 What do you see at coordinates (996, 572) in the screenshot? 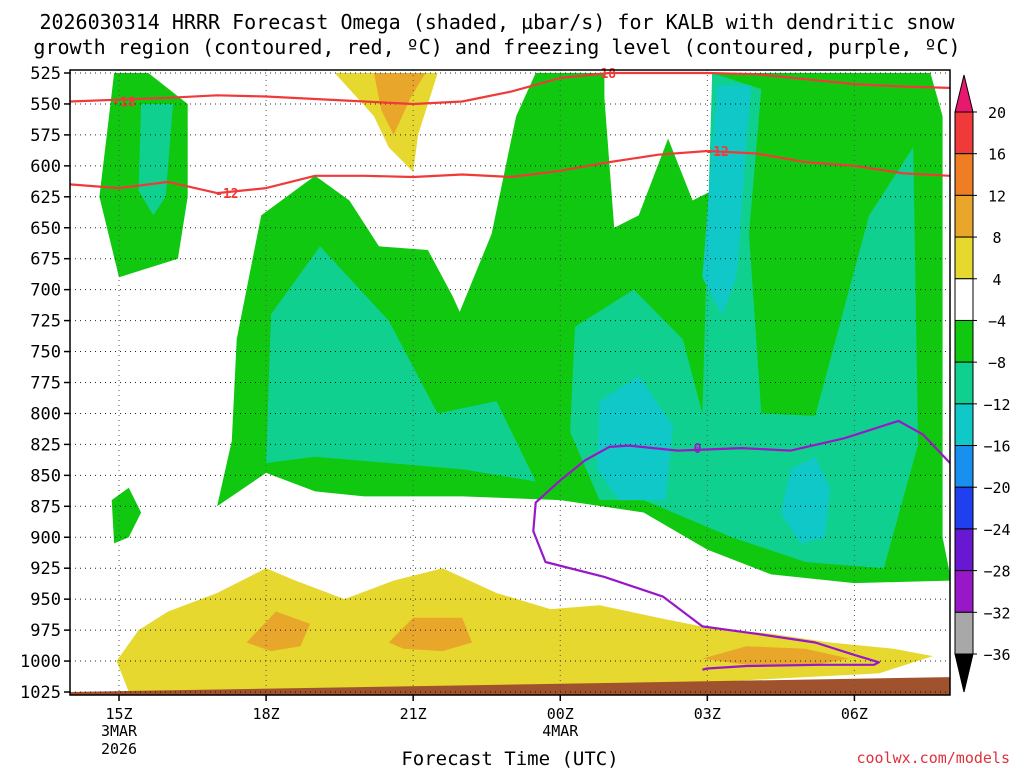
I see `colorbar-label-11: −28` at bounding box center [996, 572].